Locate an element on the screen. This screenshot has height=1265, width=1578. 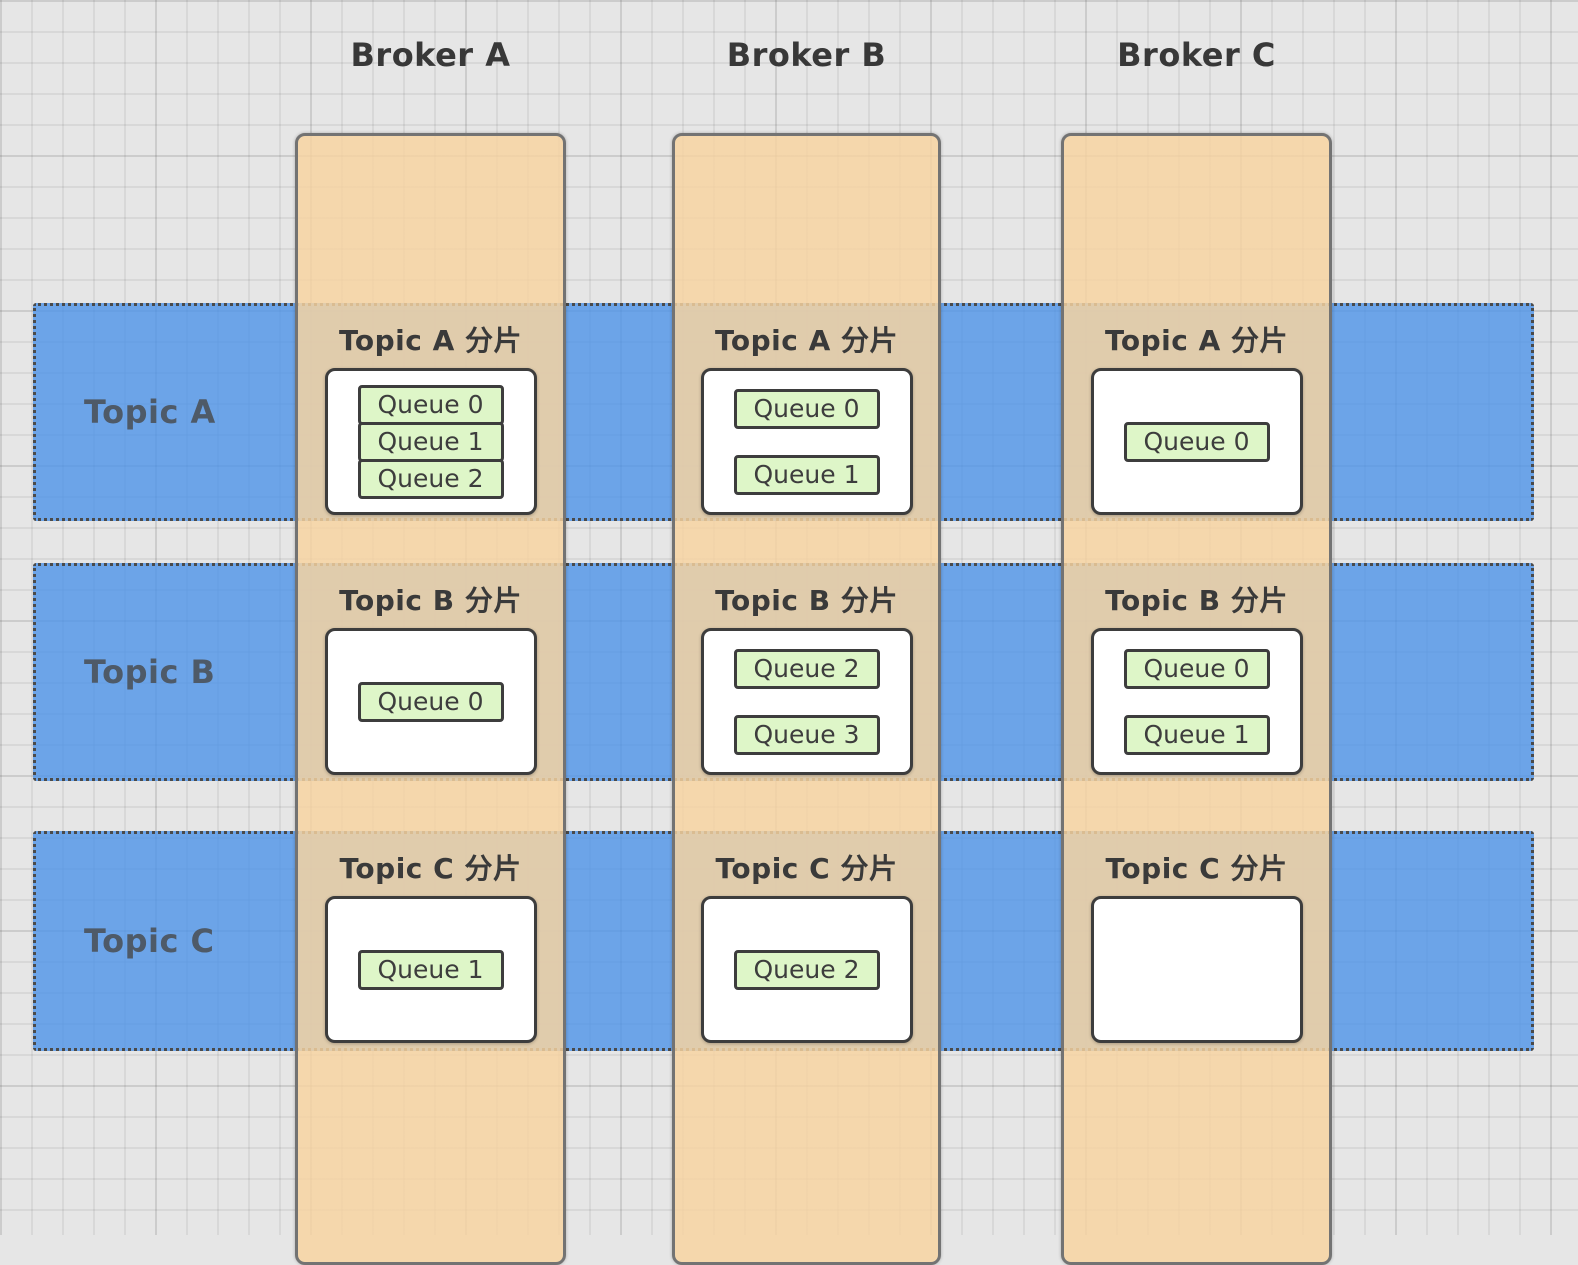
queue-item: Queue 3 is located at coordinates (806, 734).